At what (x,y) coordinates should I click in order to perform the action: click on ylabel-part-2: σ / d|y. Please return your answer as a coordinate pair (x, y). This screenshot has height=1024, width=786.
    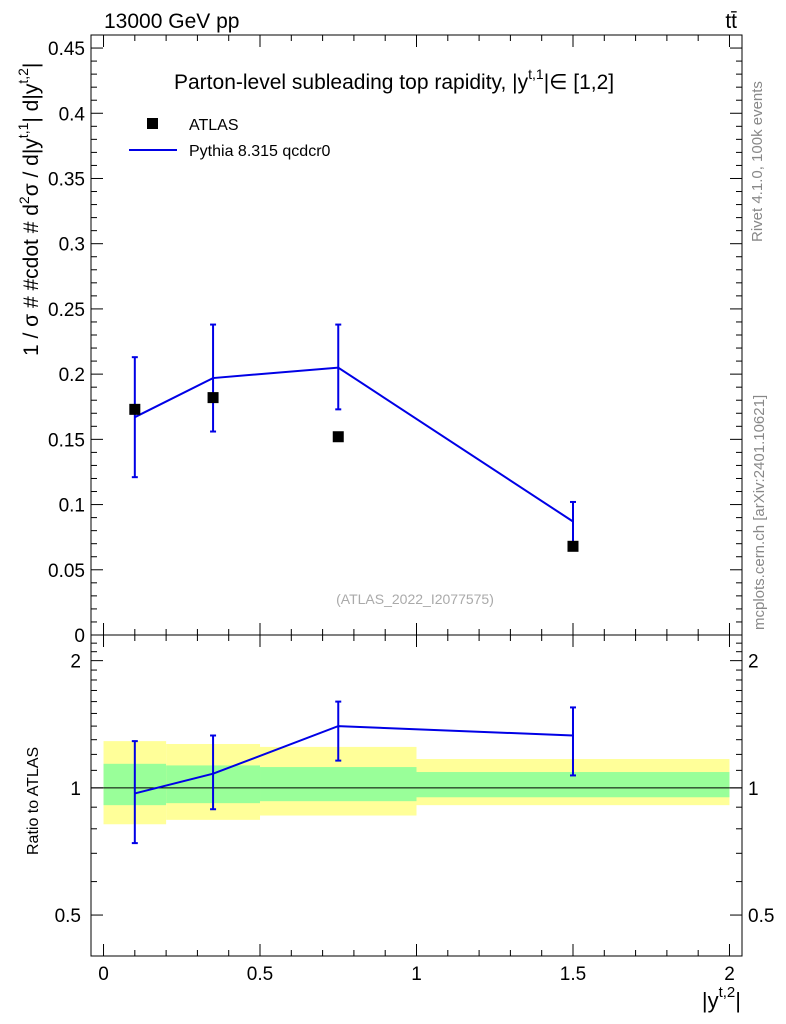
    Looking at the image, I should click on (31, 167).